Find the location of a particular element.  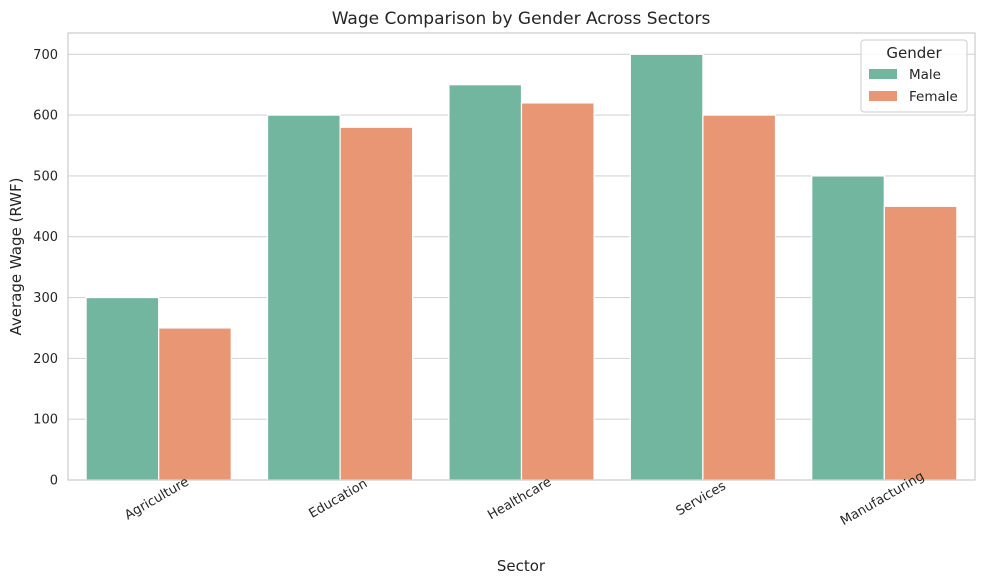

x-tick-label: Education is located at coordinates (339, 498).